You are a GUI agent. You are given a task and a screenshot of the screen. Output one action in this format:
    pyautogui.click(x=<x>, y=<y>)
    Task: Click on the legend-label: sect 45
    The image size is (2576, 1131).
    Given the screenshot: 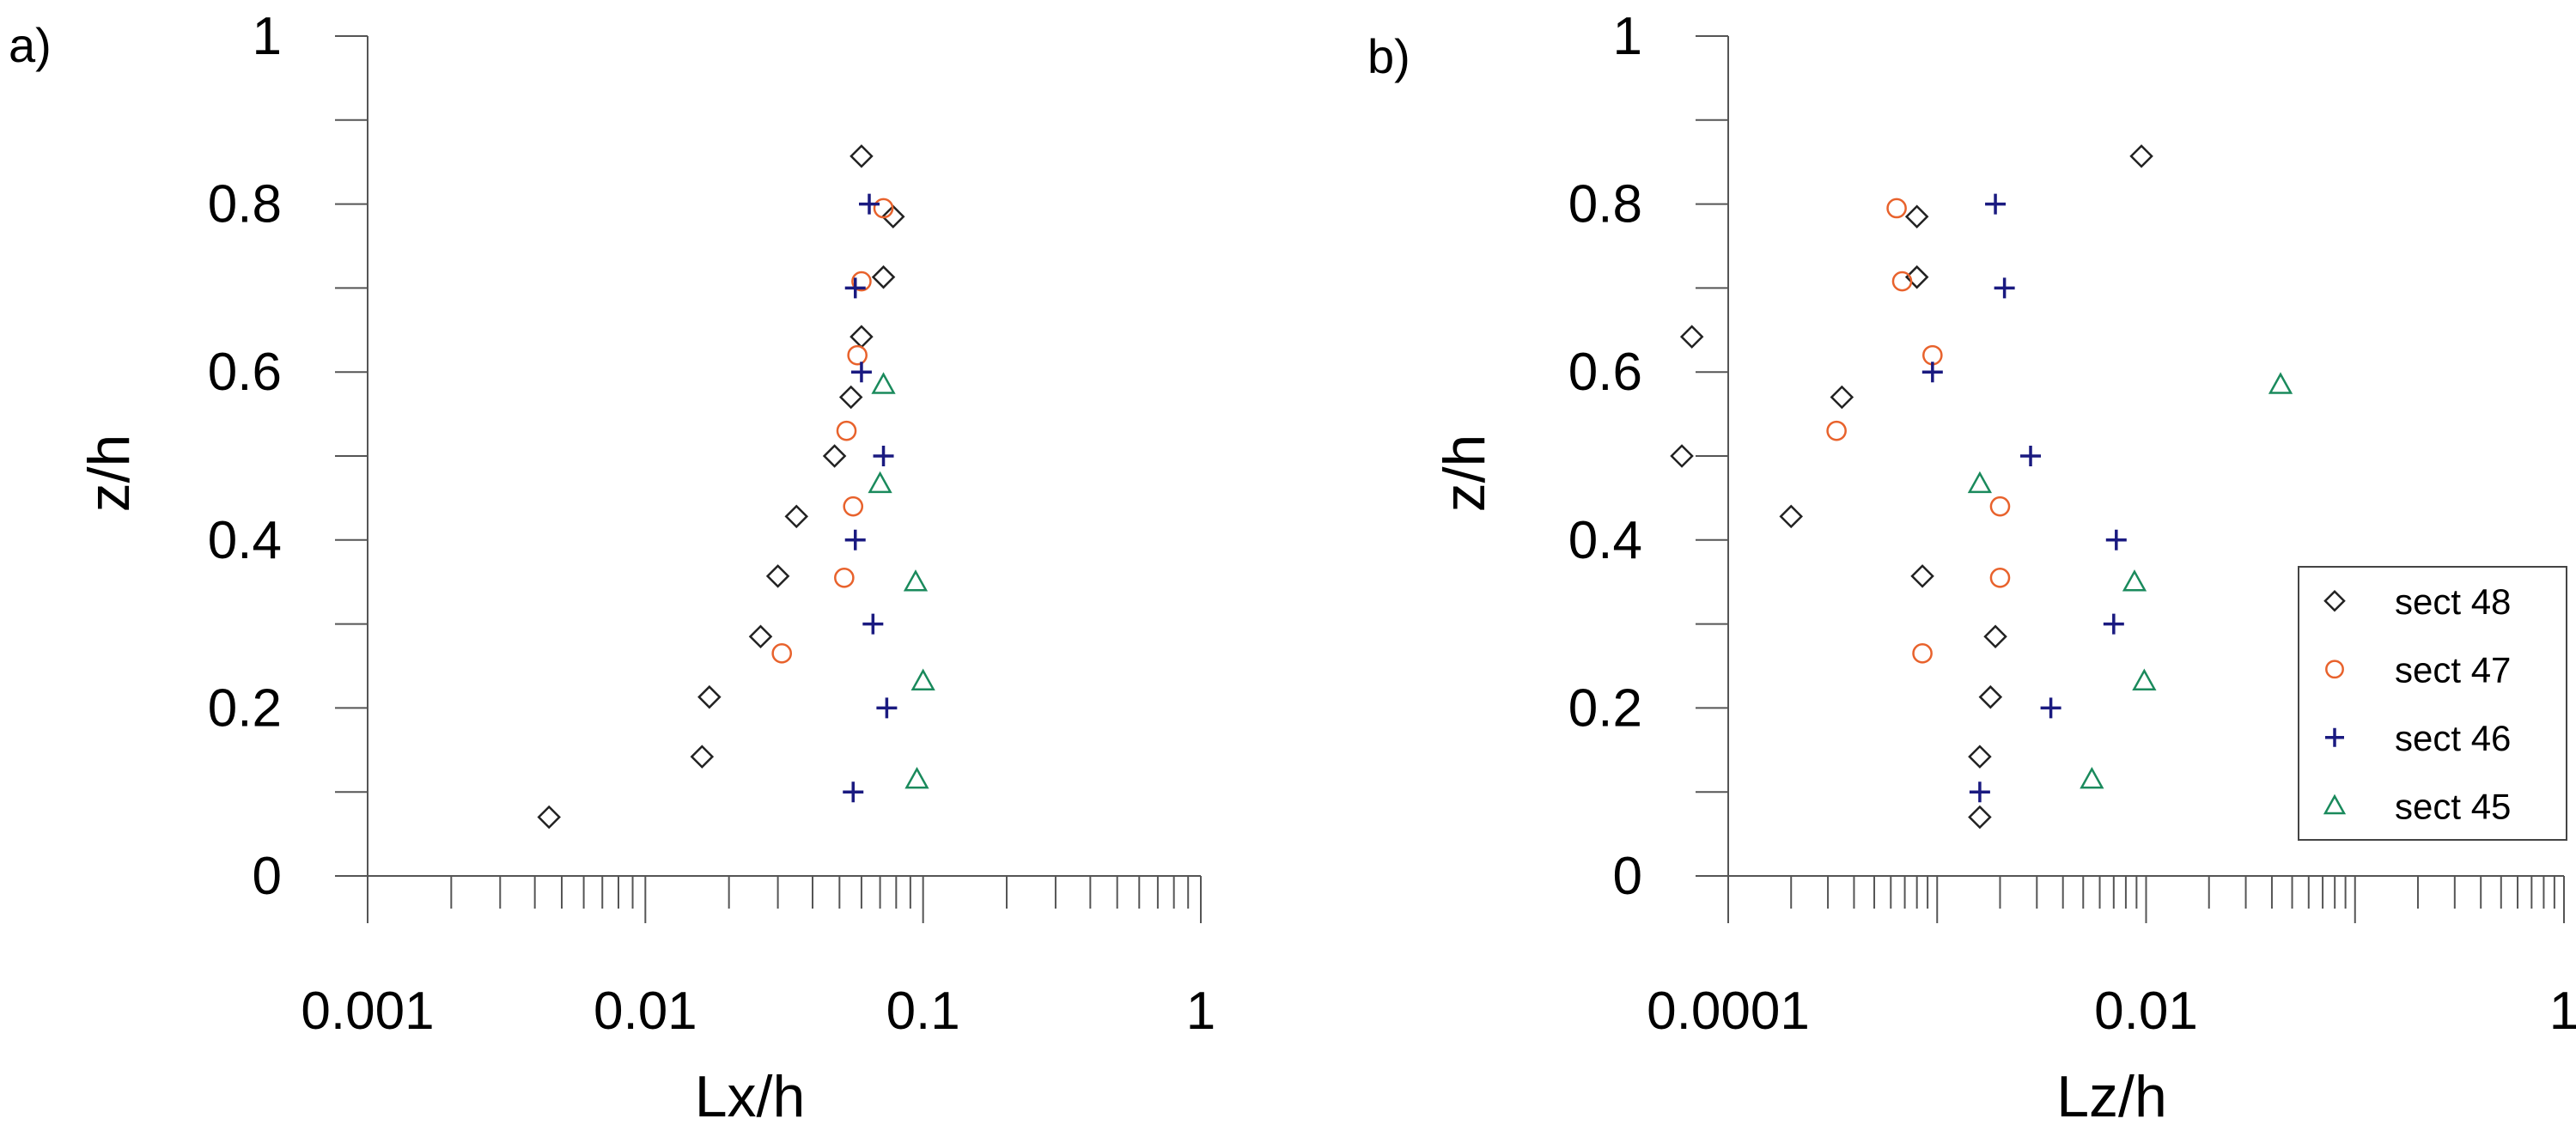 What is the action you would take?
    pyautogui.click(x=2453, y=806)
    